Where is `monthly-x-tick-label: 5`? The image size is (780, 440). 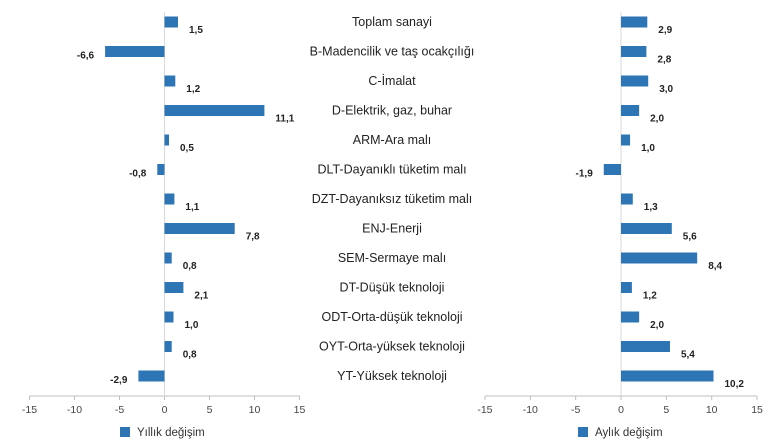
monthly-x-tick-label: 5 is located at coordinates (666, 410).